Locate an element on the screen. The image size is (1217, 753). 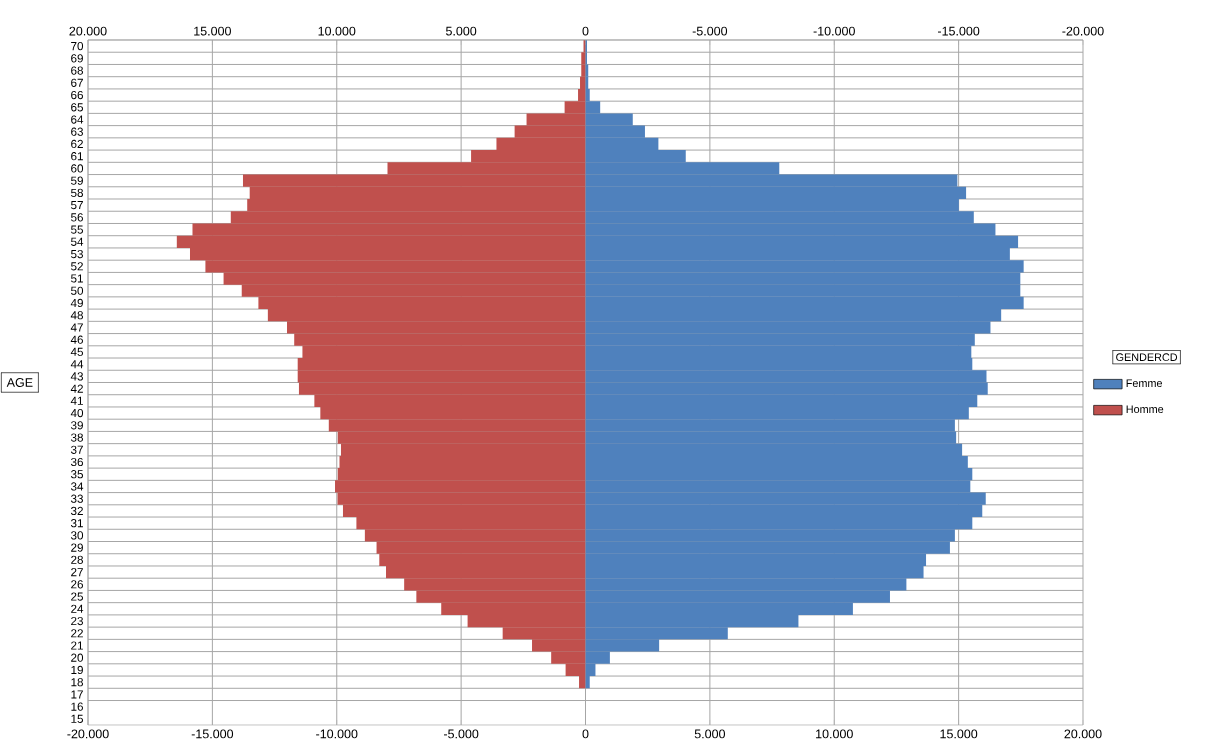
y-tick-label: 34 is located at coordinates (77, 486).